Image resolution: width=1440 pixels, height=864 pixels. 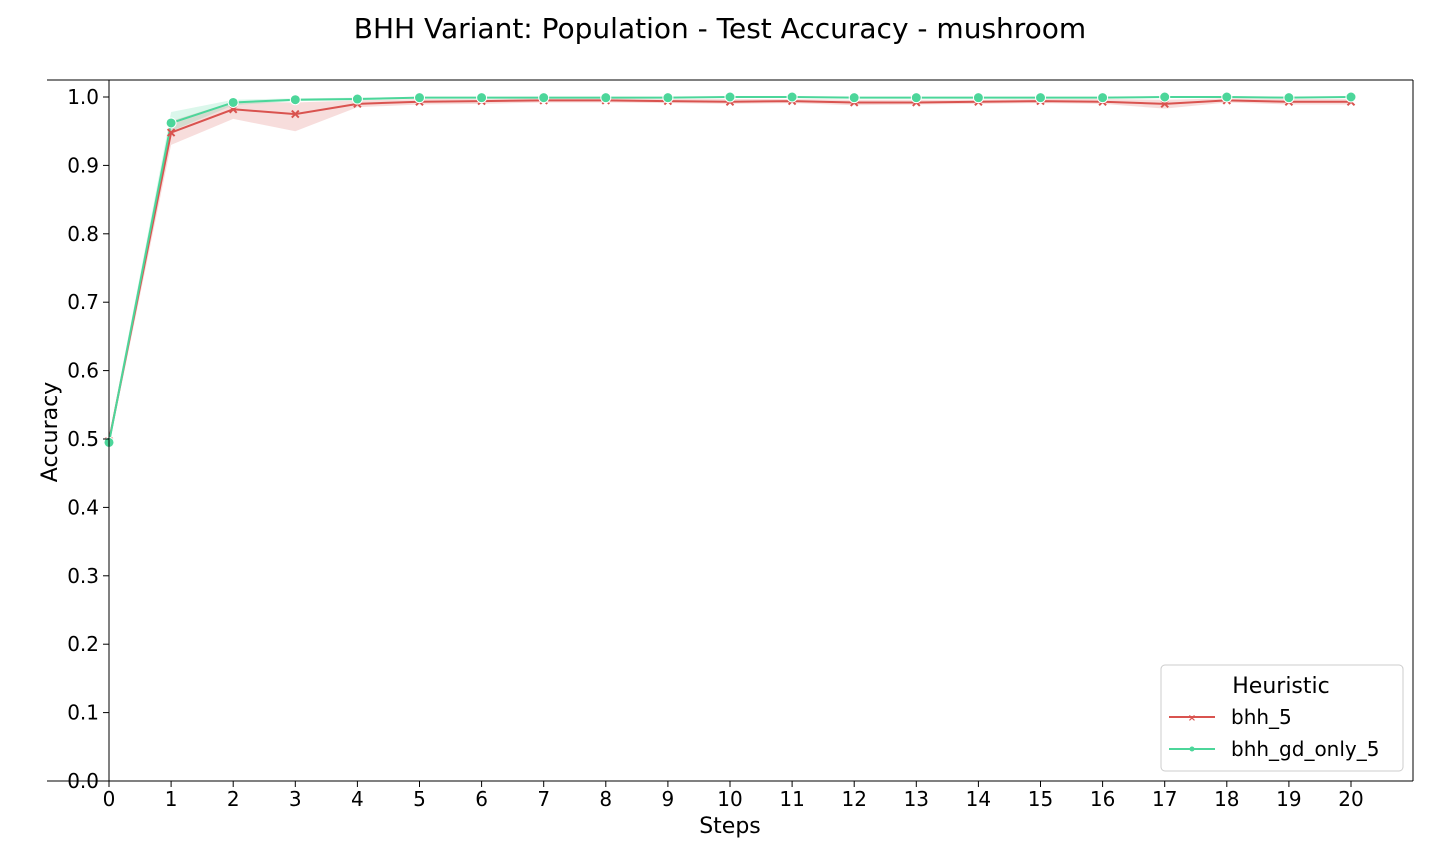 I want to click on y-axis-label: Accuracy, so click(x=50, y=432).